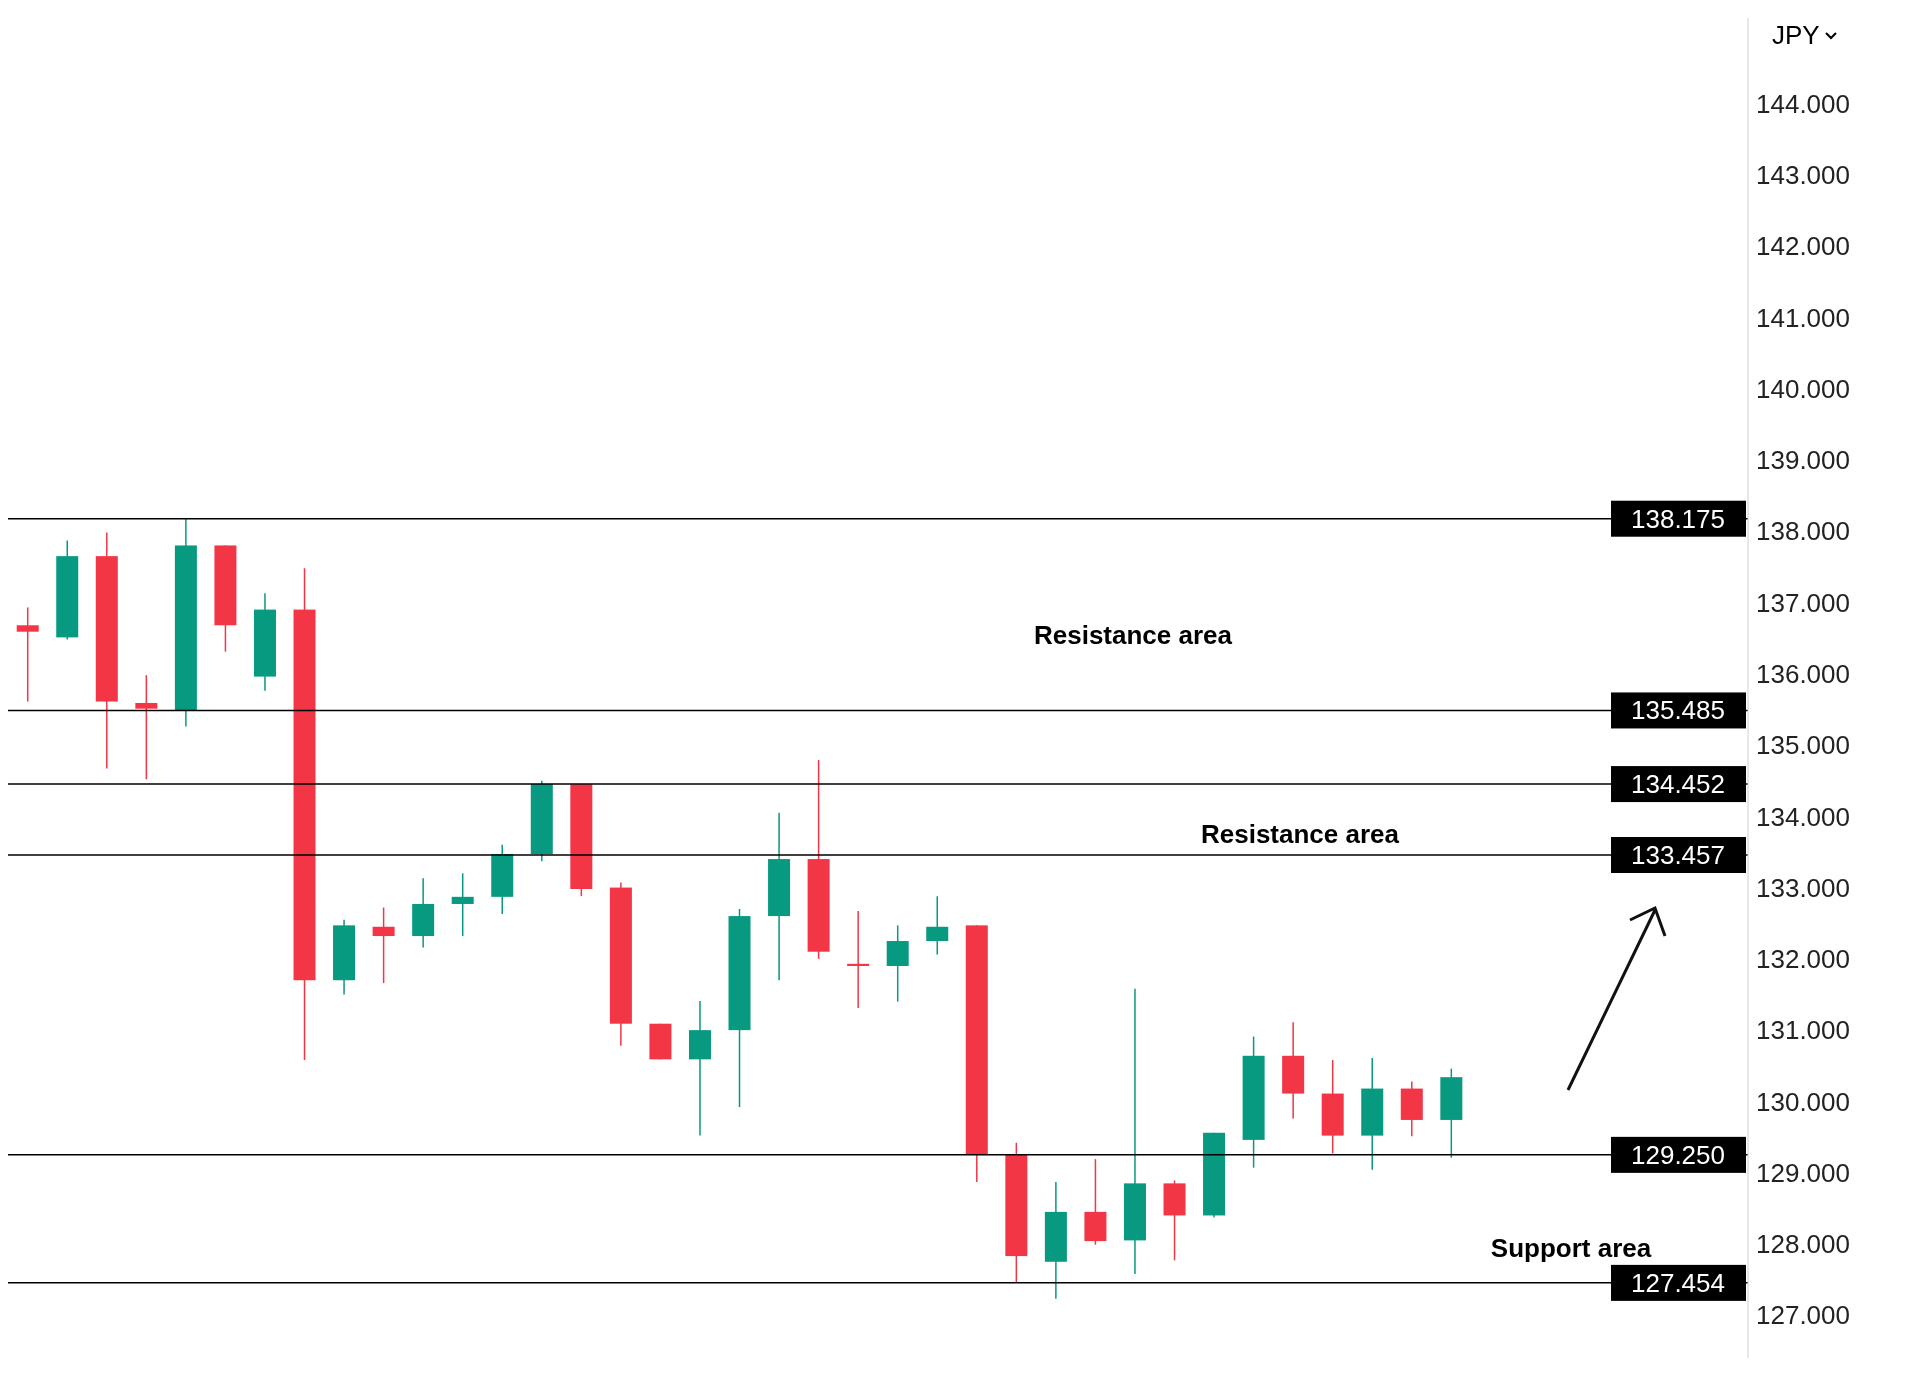  I want to click on y-tick-label: 136.000, so click(1803, 673).